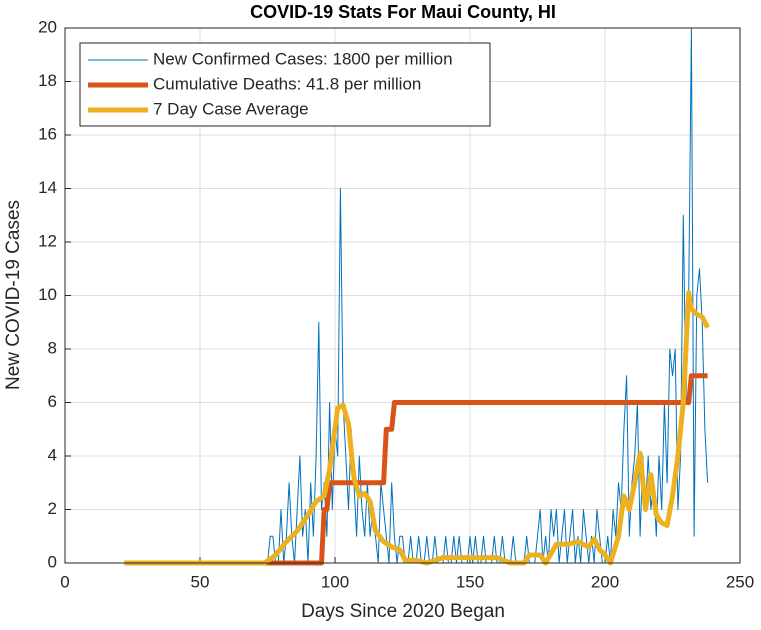 Image resolution: width=761 pixels, height=630 pixels. What do you see at coordinates (47, 187) in the screenshot?
I see `y-tick-label: 14` at bounding box center [47, 187].